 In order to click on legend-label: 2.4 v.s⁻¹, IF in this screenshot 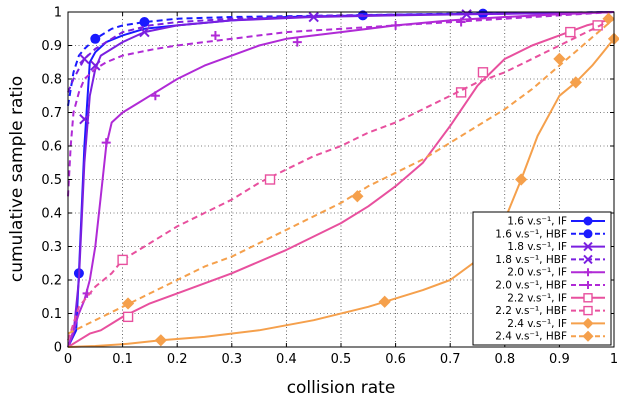, I will do `click(537, 324)`.